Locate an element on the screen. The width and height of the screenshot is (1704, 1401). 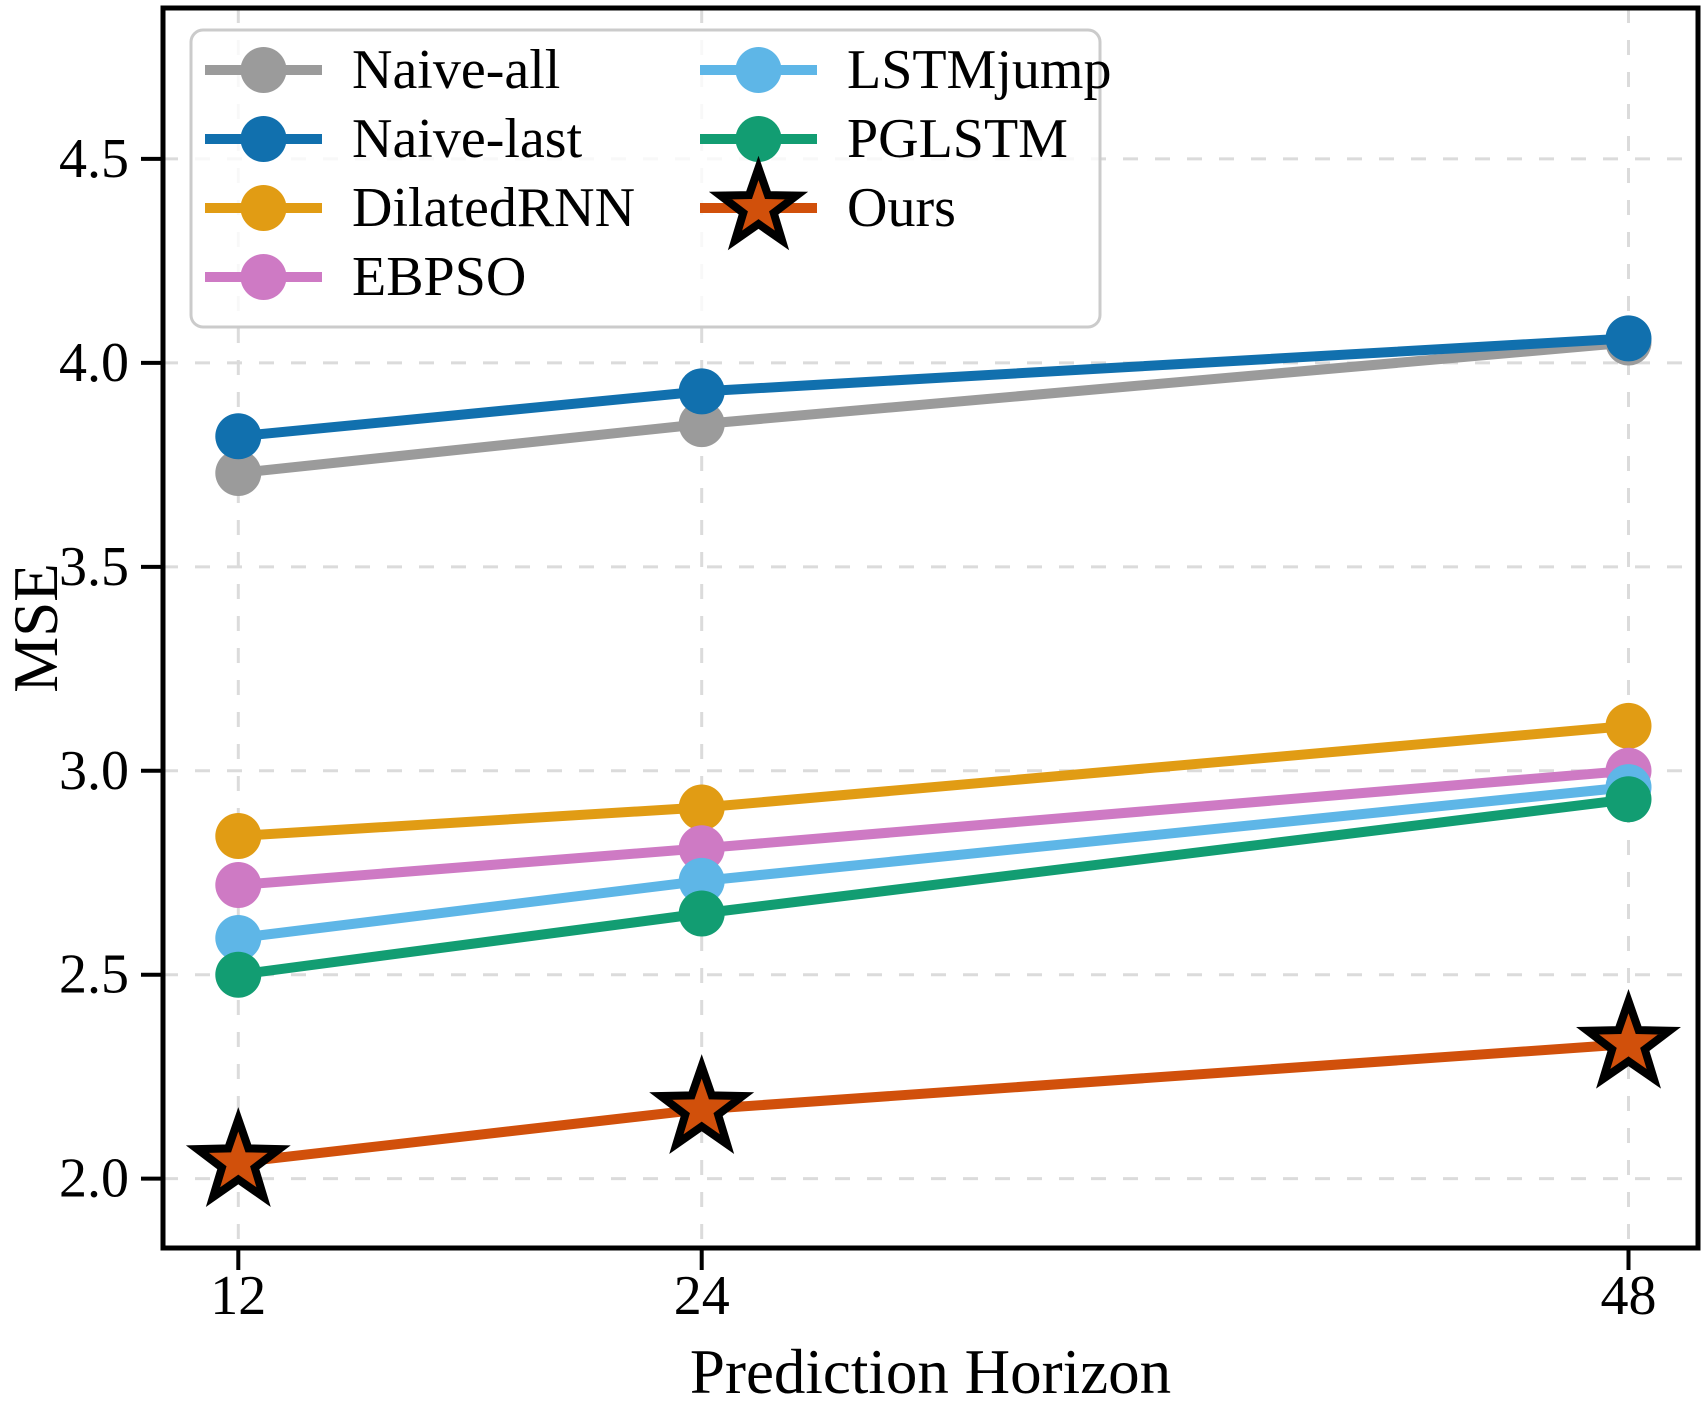
legend-label: Naive-last is located at coordinates (467, 139).